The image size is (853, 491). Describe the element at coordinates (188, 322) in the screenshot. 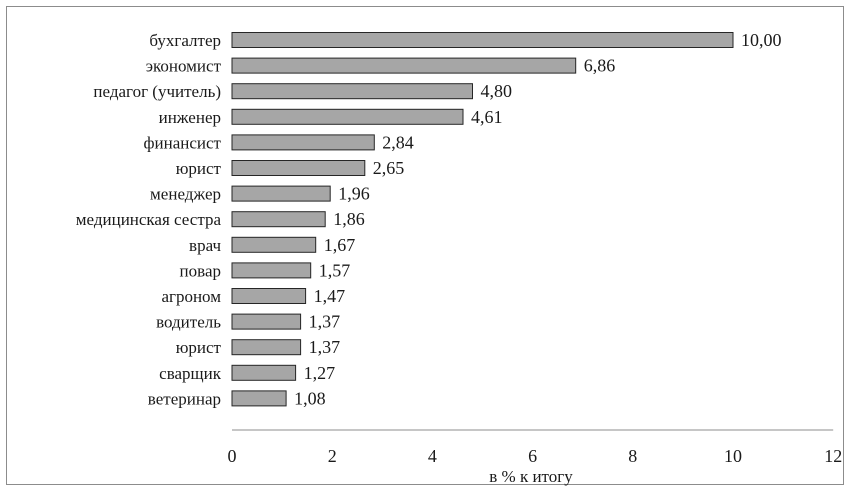

I see `category-label: водитель` at that location.